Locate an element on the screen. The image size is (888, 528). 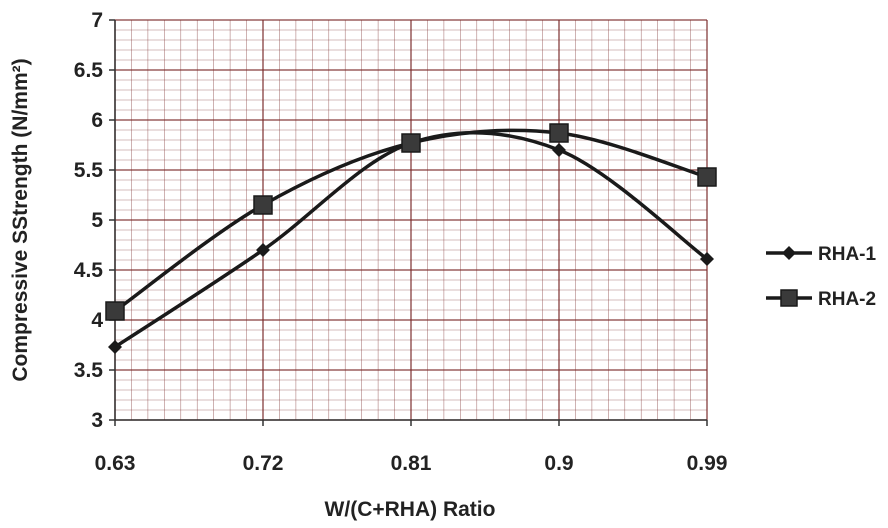
x-tick-label: 0.63 is located at coordinates (115, 463).